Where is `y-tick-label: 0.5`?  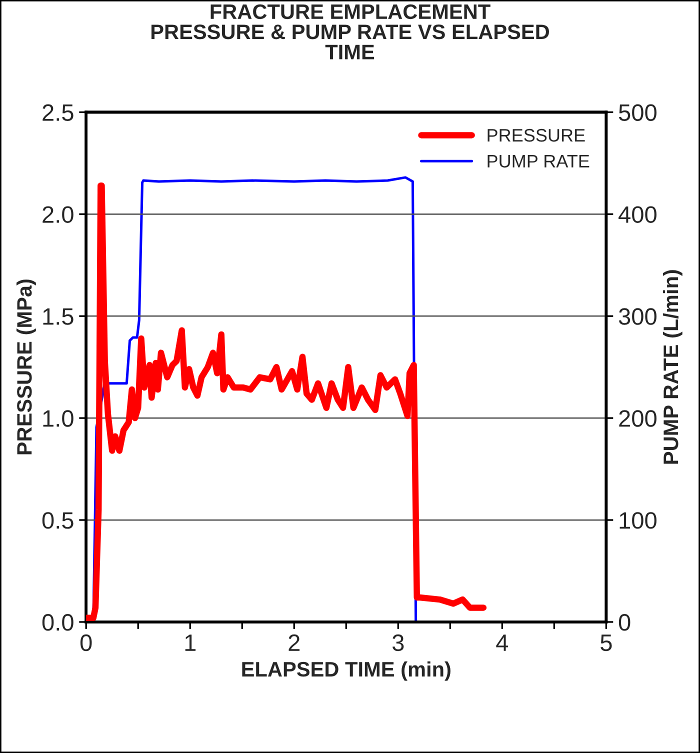
y-tick-label: 0.5 is located at coordinates (58, 520).